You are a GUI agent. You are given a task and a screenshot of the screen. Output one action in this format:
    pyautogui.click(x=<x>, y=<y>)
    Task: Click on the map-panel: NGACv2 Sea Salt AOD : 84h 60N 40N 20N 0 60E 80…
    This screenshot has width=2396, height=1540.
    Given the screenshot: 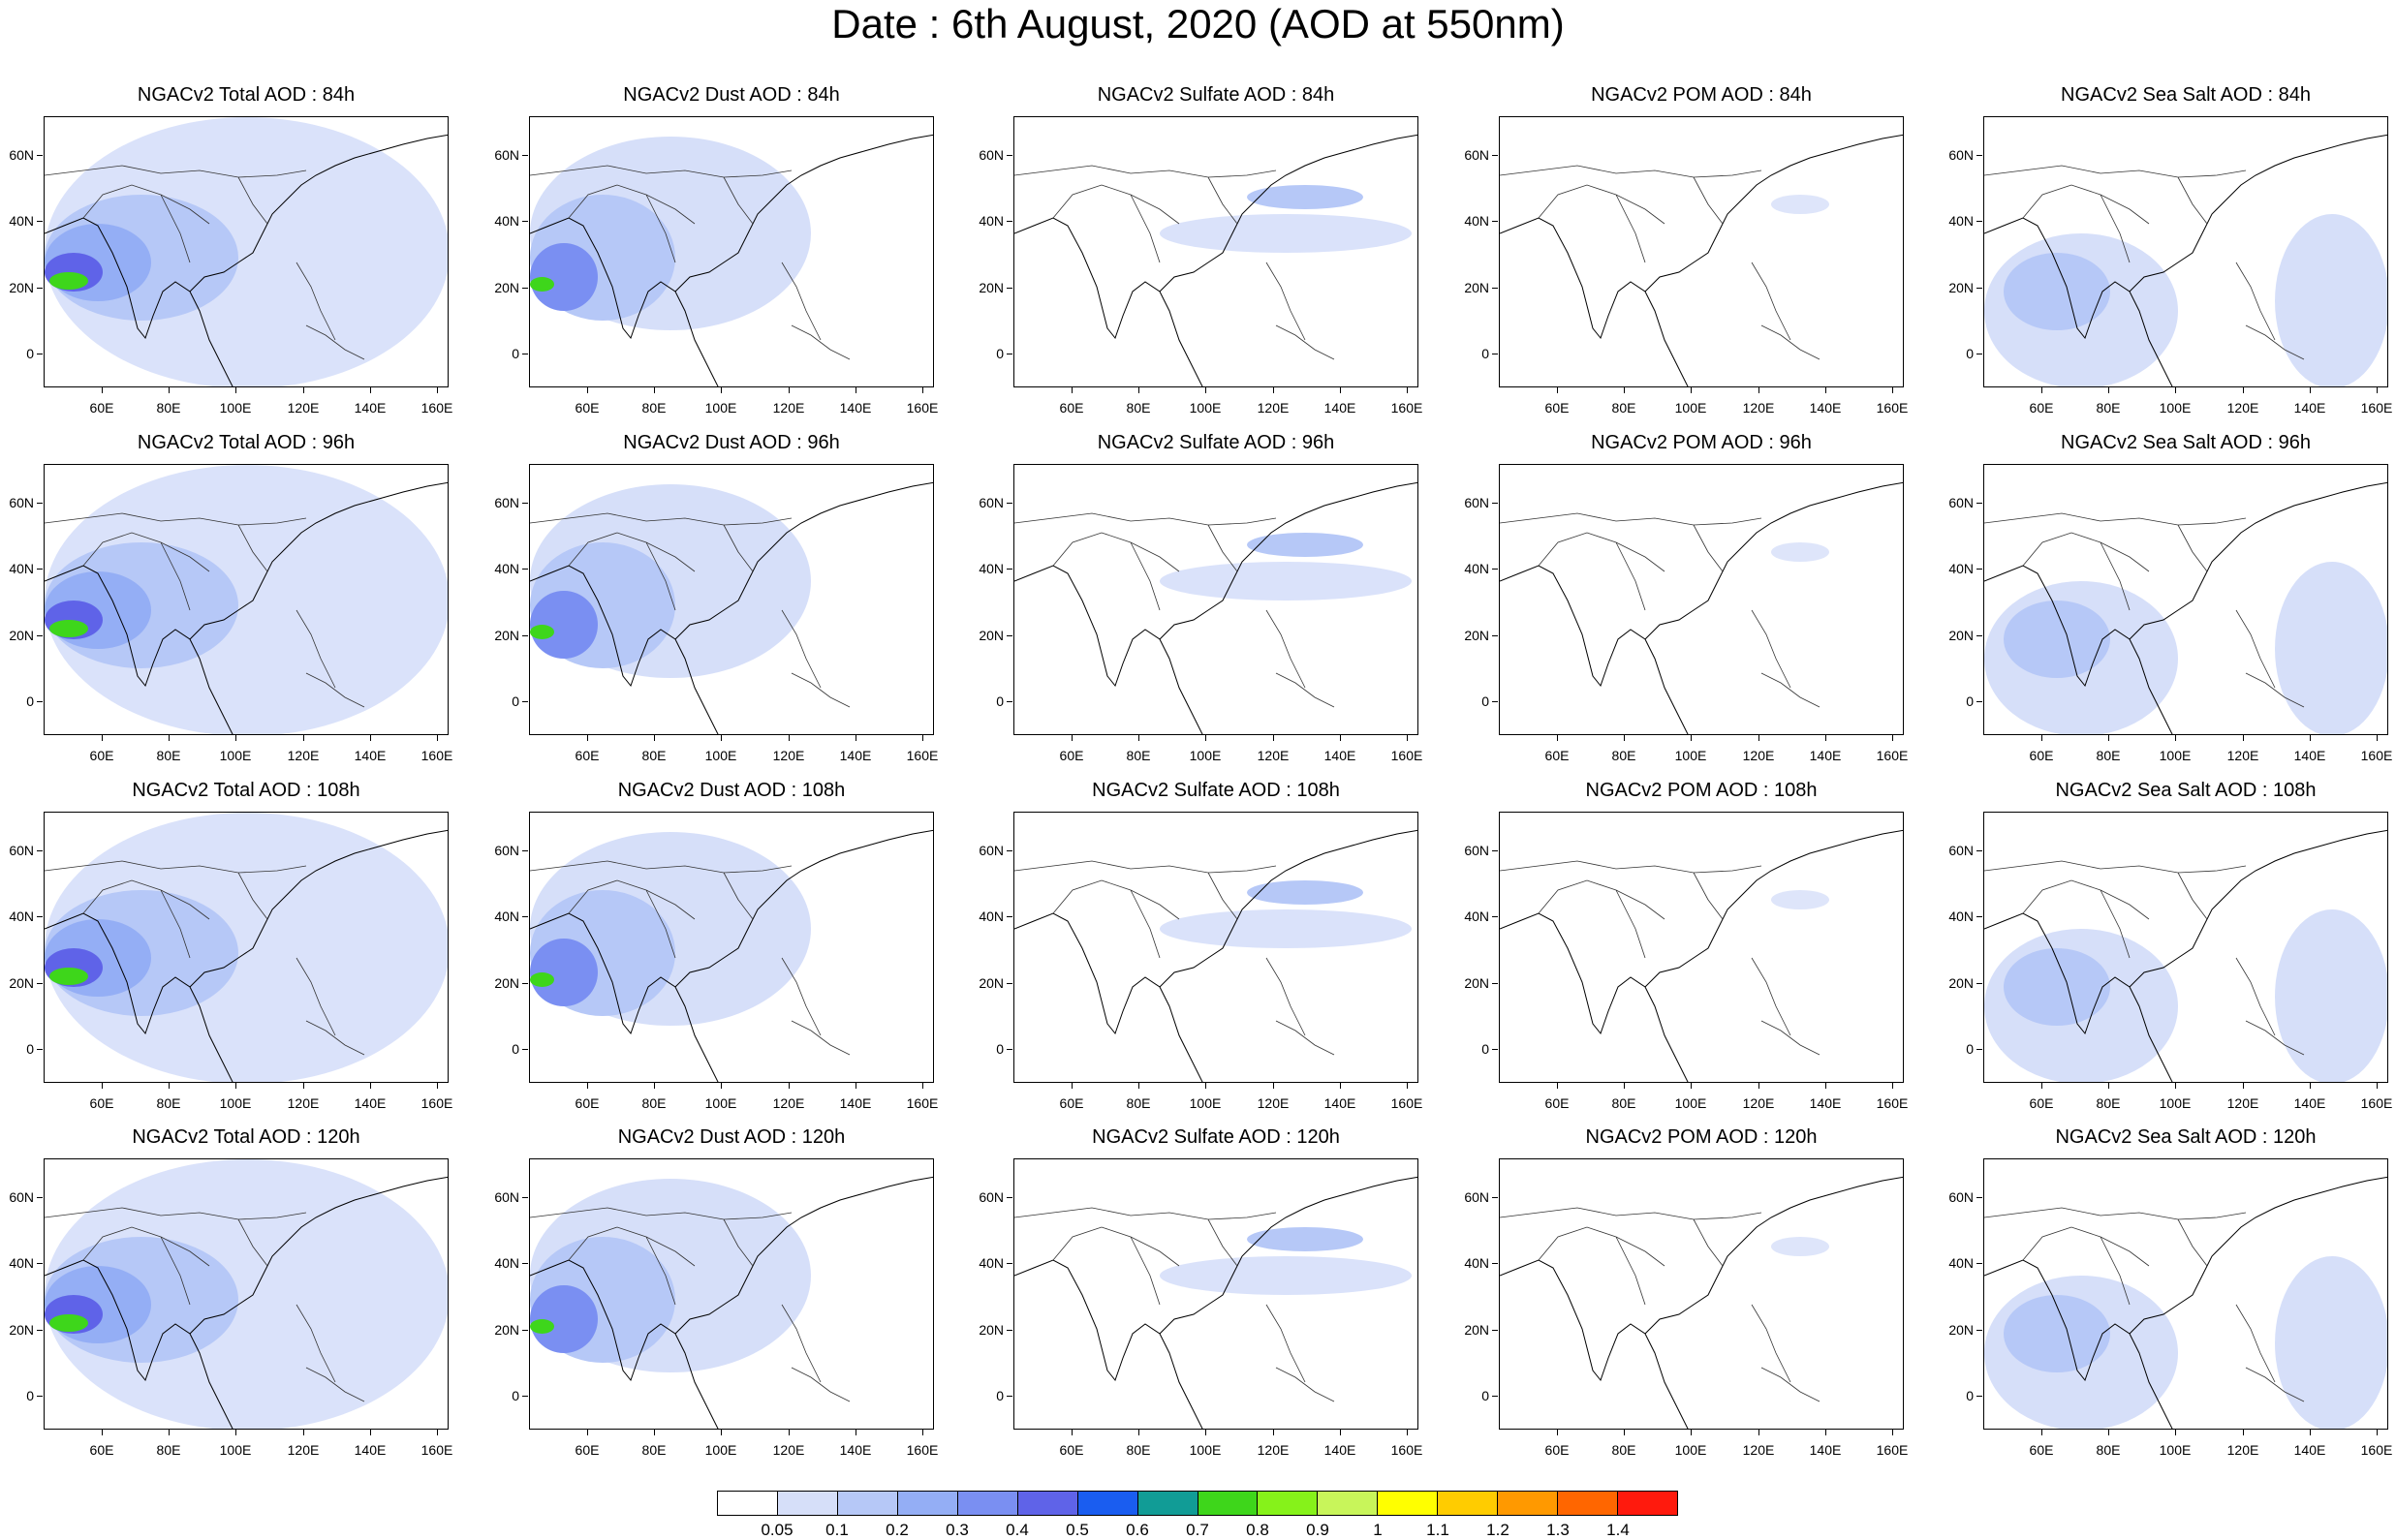 What is the action you would take?
    pyautogui.click(x=2170, y=249)
    